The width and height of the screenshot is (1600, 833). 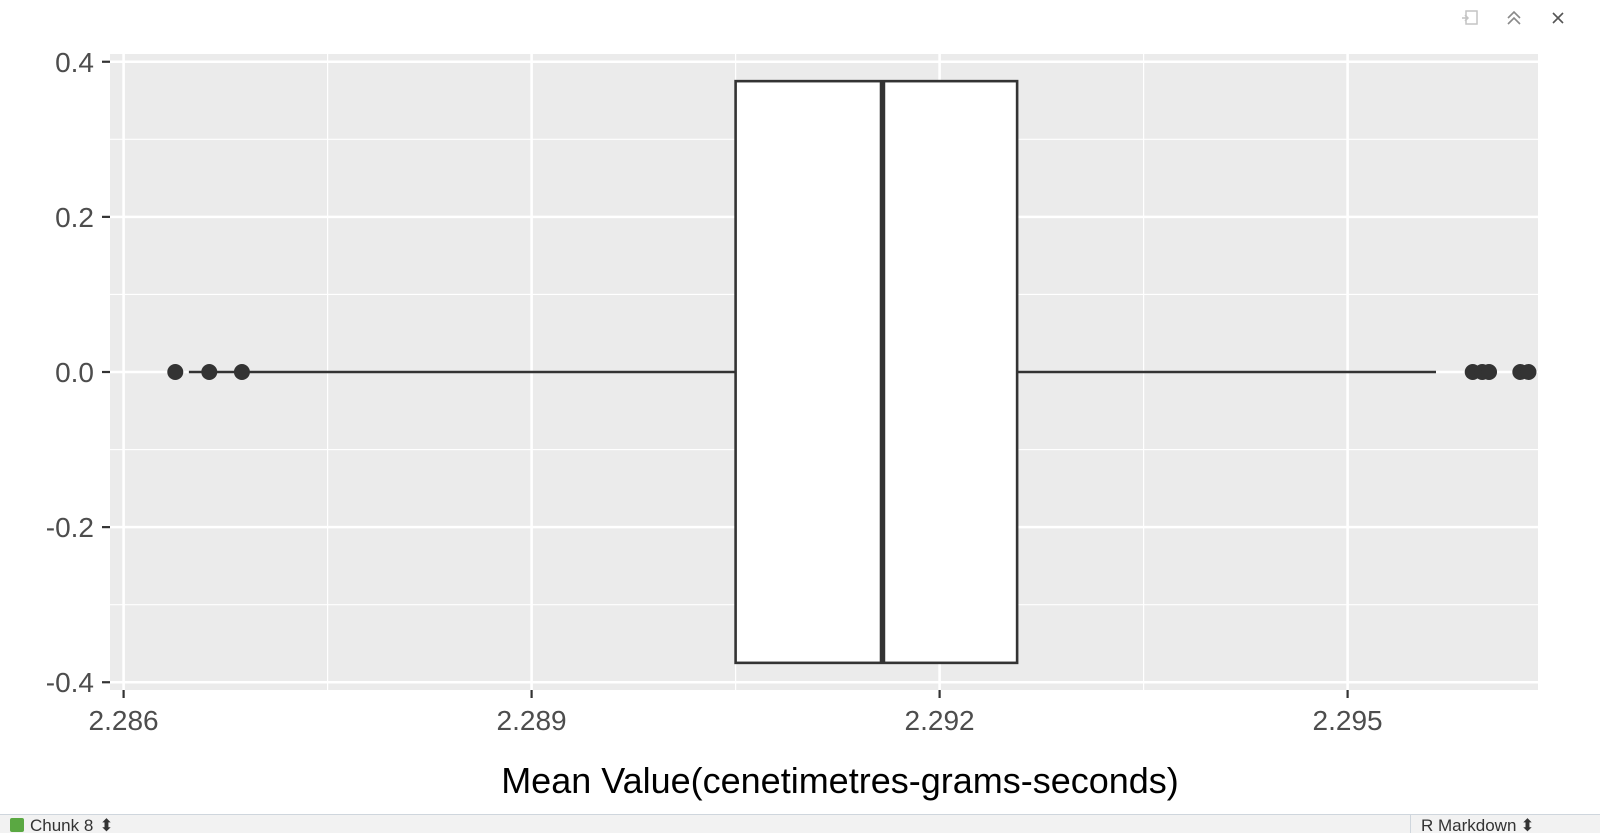 What do you see at coordinates (74, 217) in the screenshot?
I see `y-tick-label: 0.2` at bounding box center [74, 217].